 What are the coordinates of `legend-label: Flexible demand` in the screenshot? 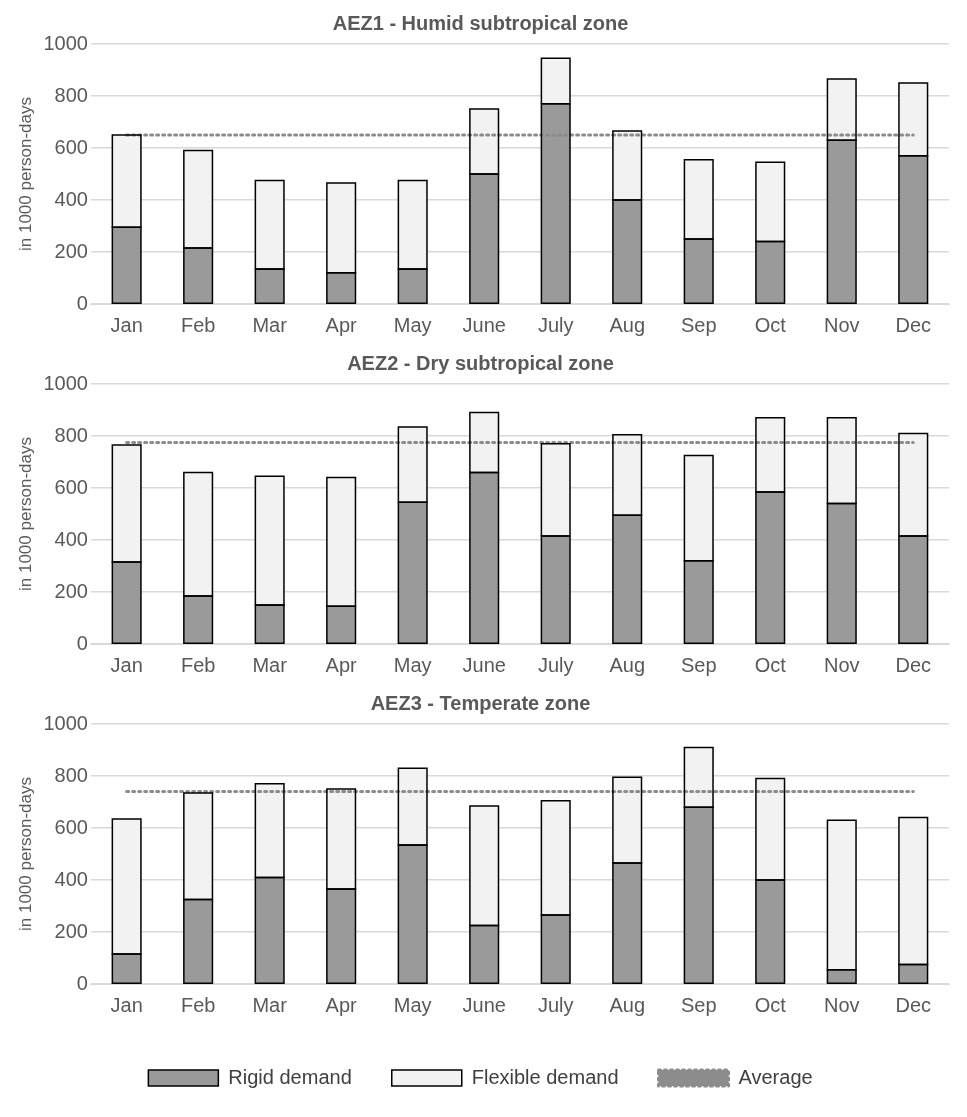 It's located at (545, 1076).